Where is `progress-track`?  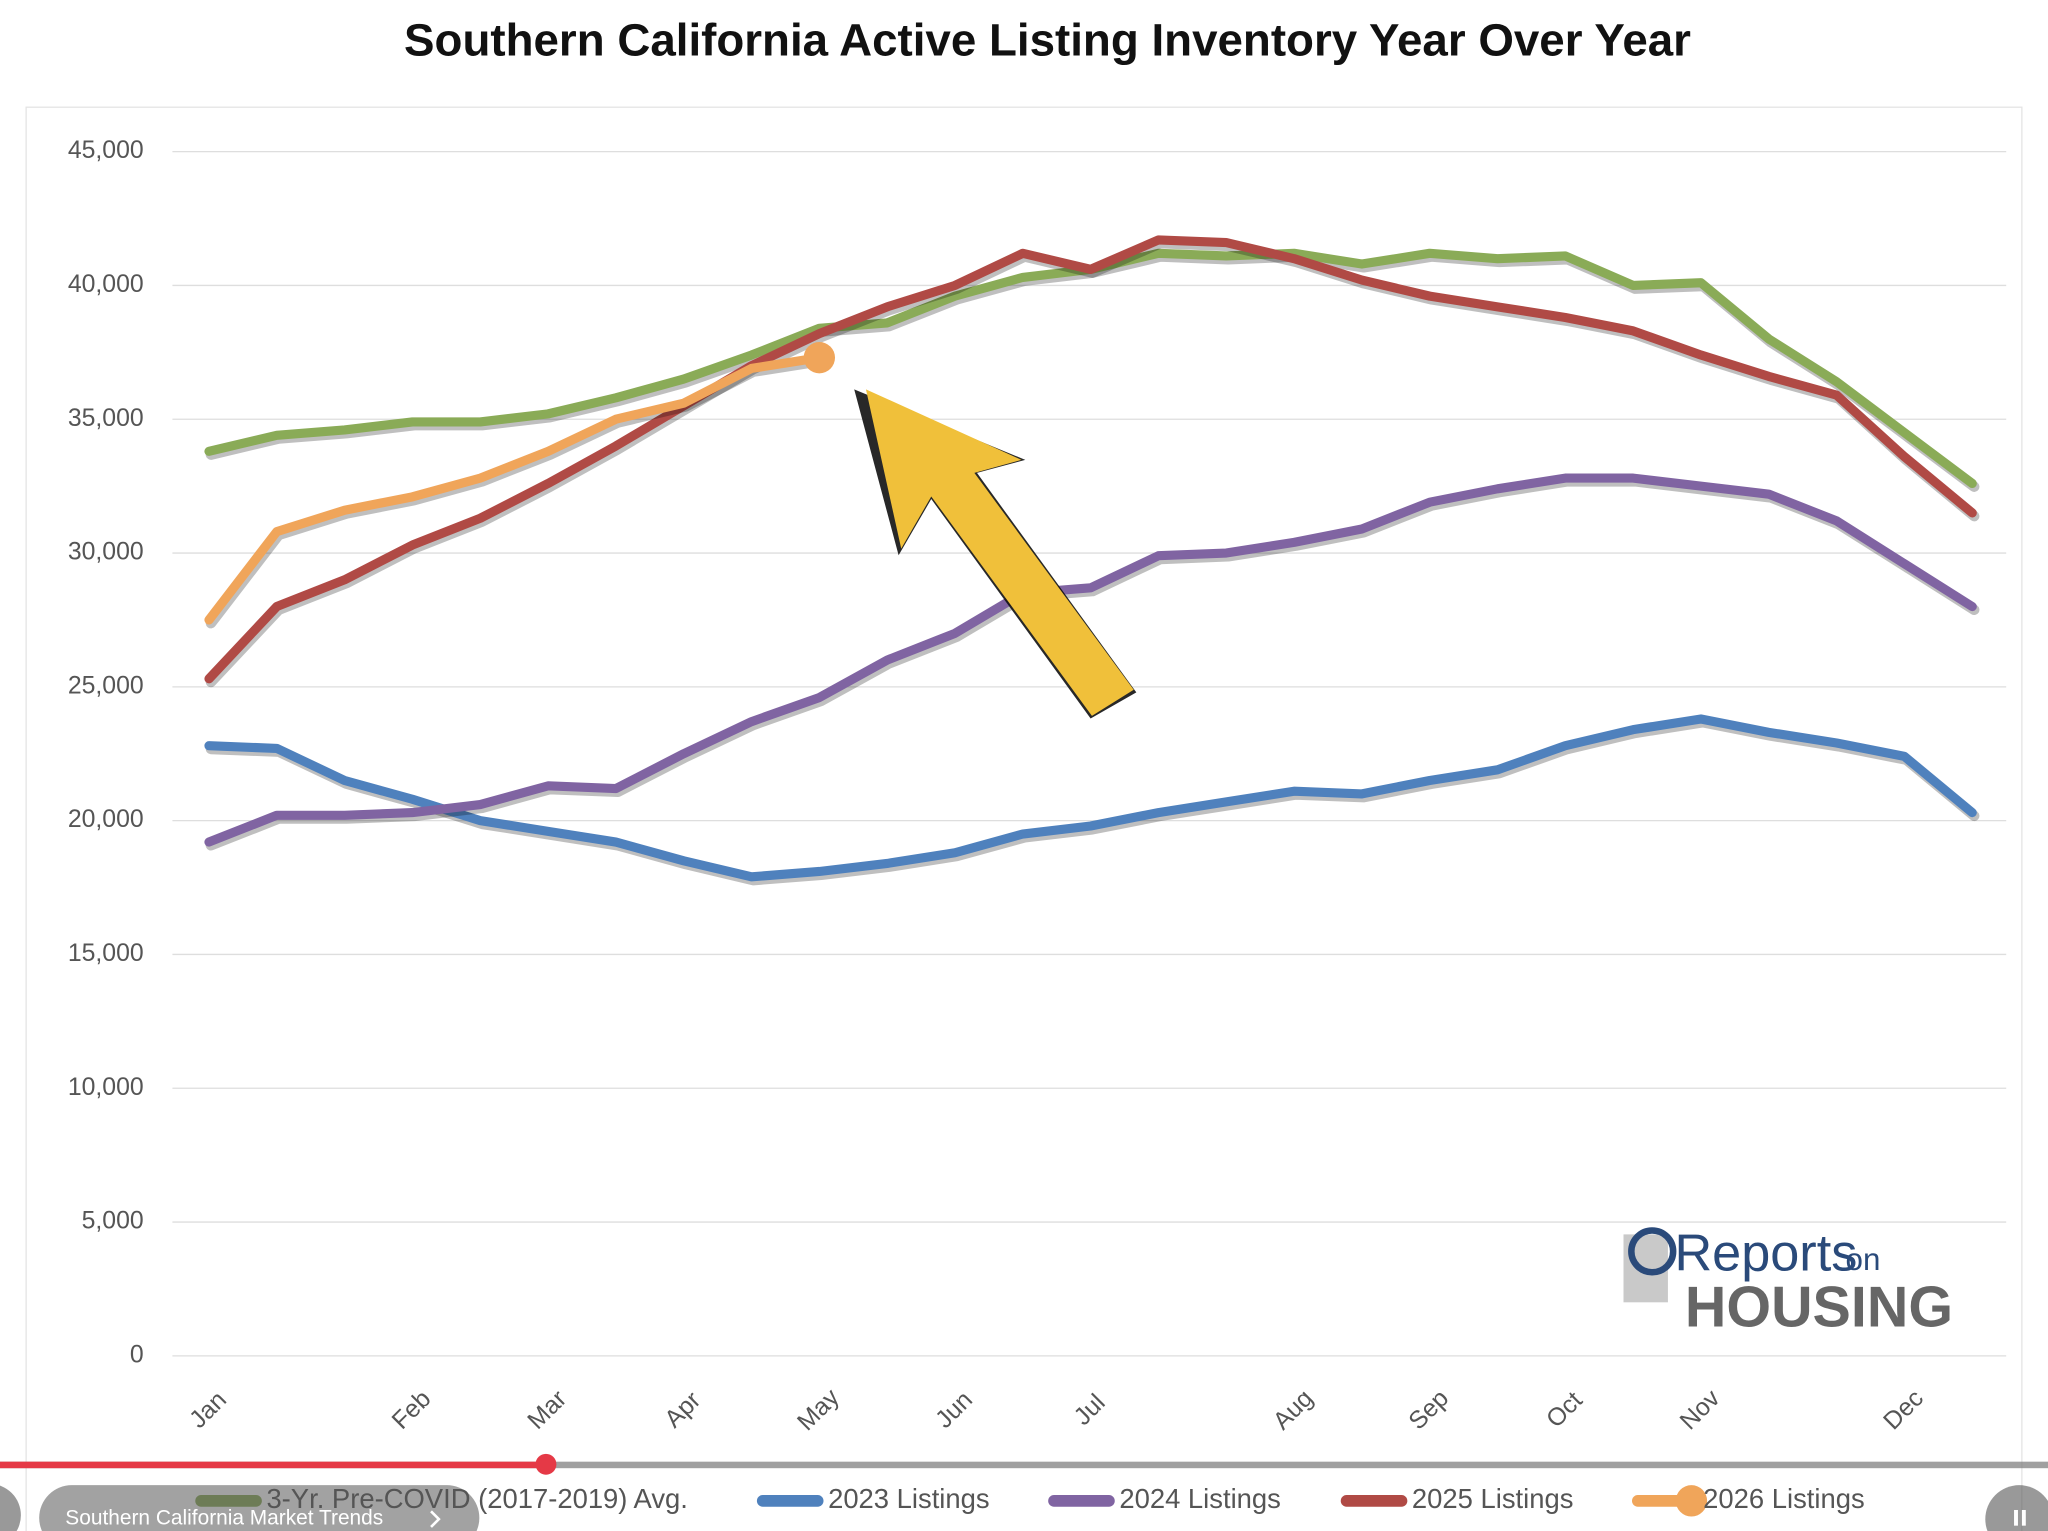 progress-track is located at coordinates (1024, 1465).